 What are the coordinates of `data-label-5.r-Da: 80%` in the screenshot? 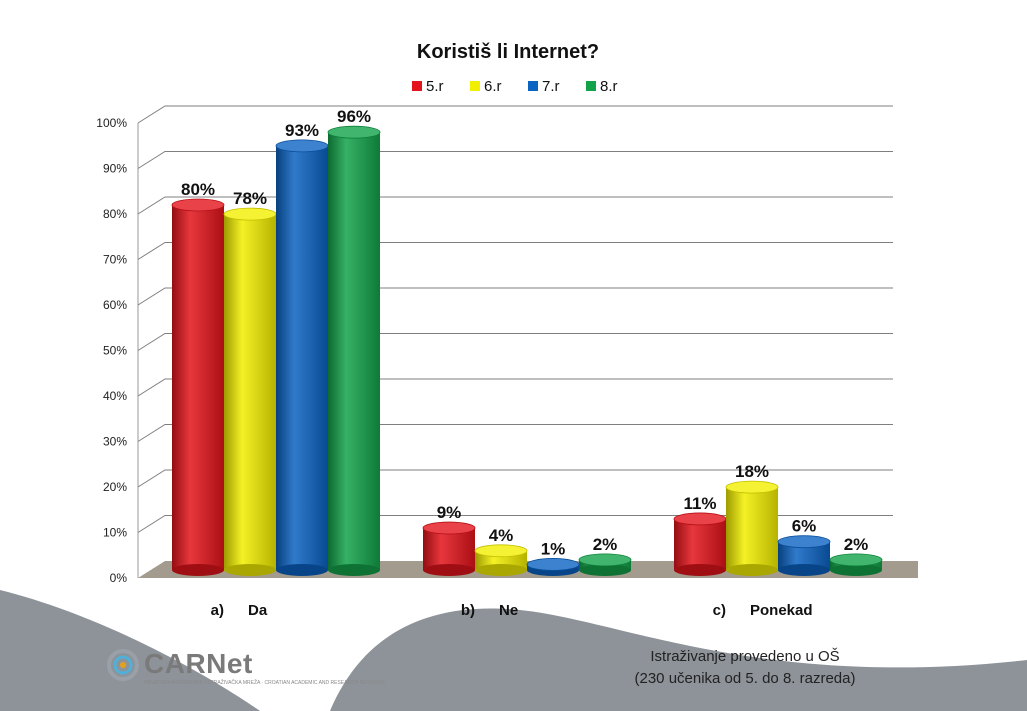 It's located at (198, 189).